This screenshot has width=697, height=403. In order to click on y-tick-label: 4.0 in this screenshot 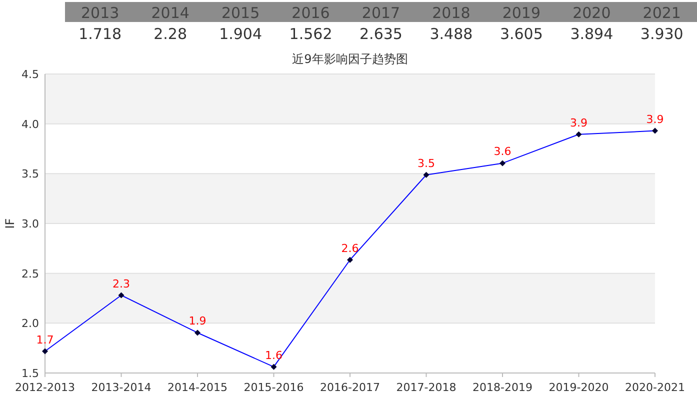, I will do `click(30, 124)`.